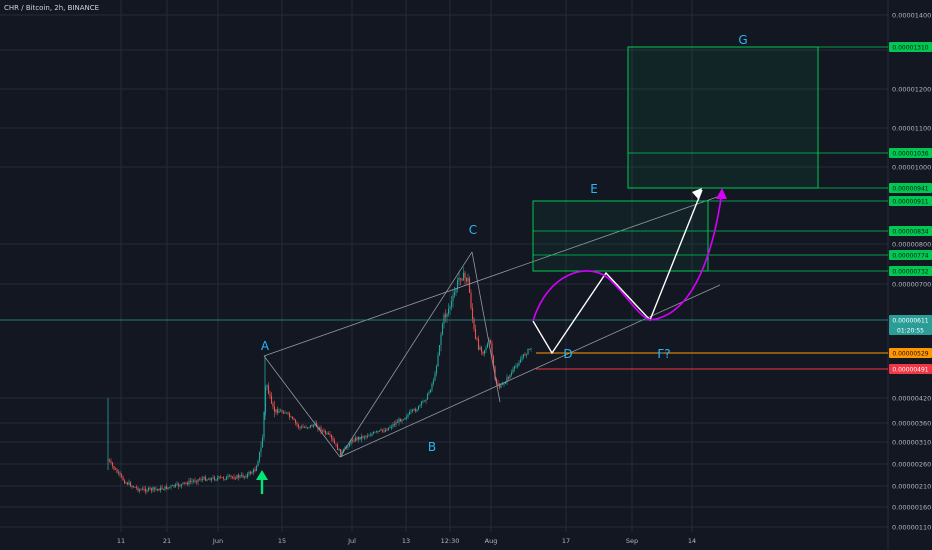  I want to click on magenta-arrowhead, so click(721, 193).